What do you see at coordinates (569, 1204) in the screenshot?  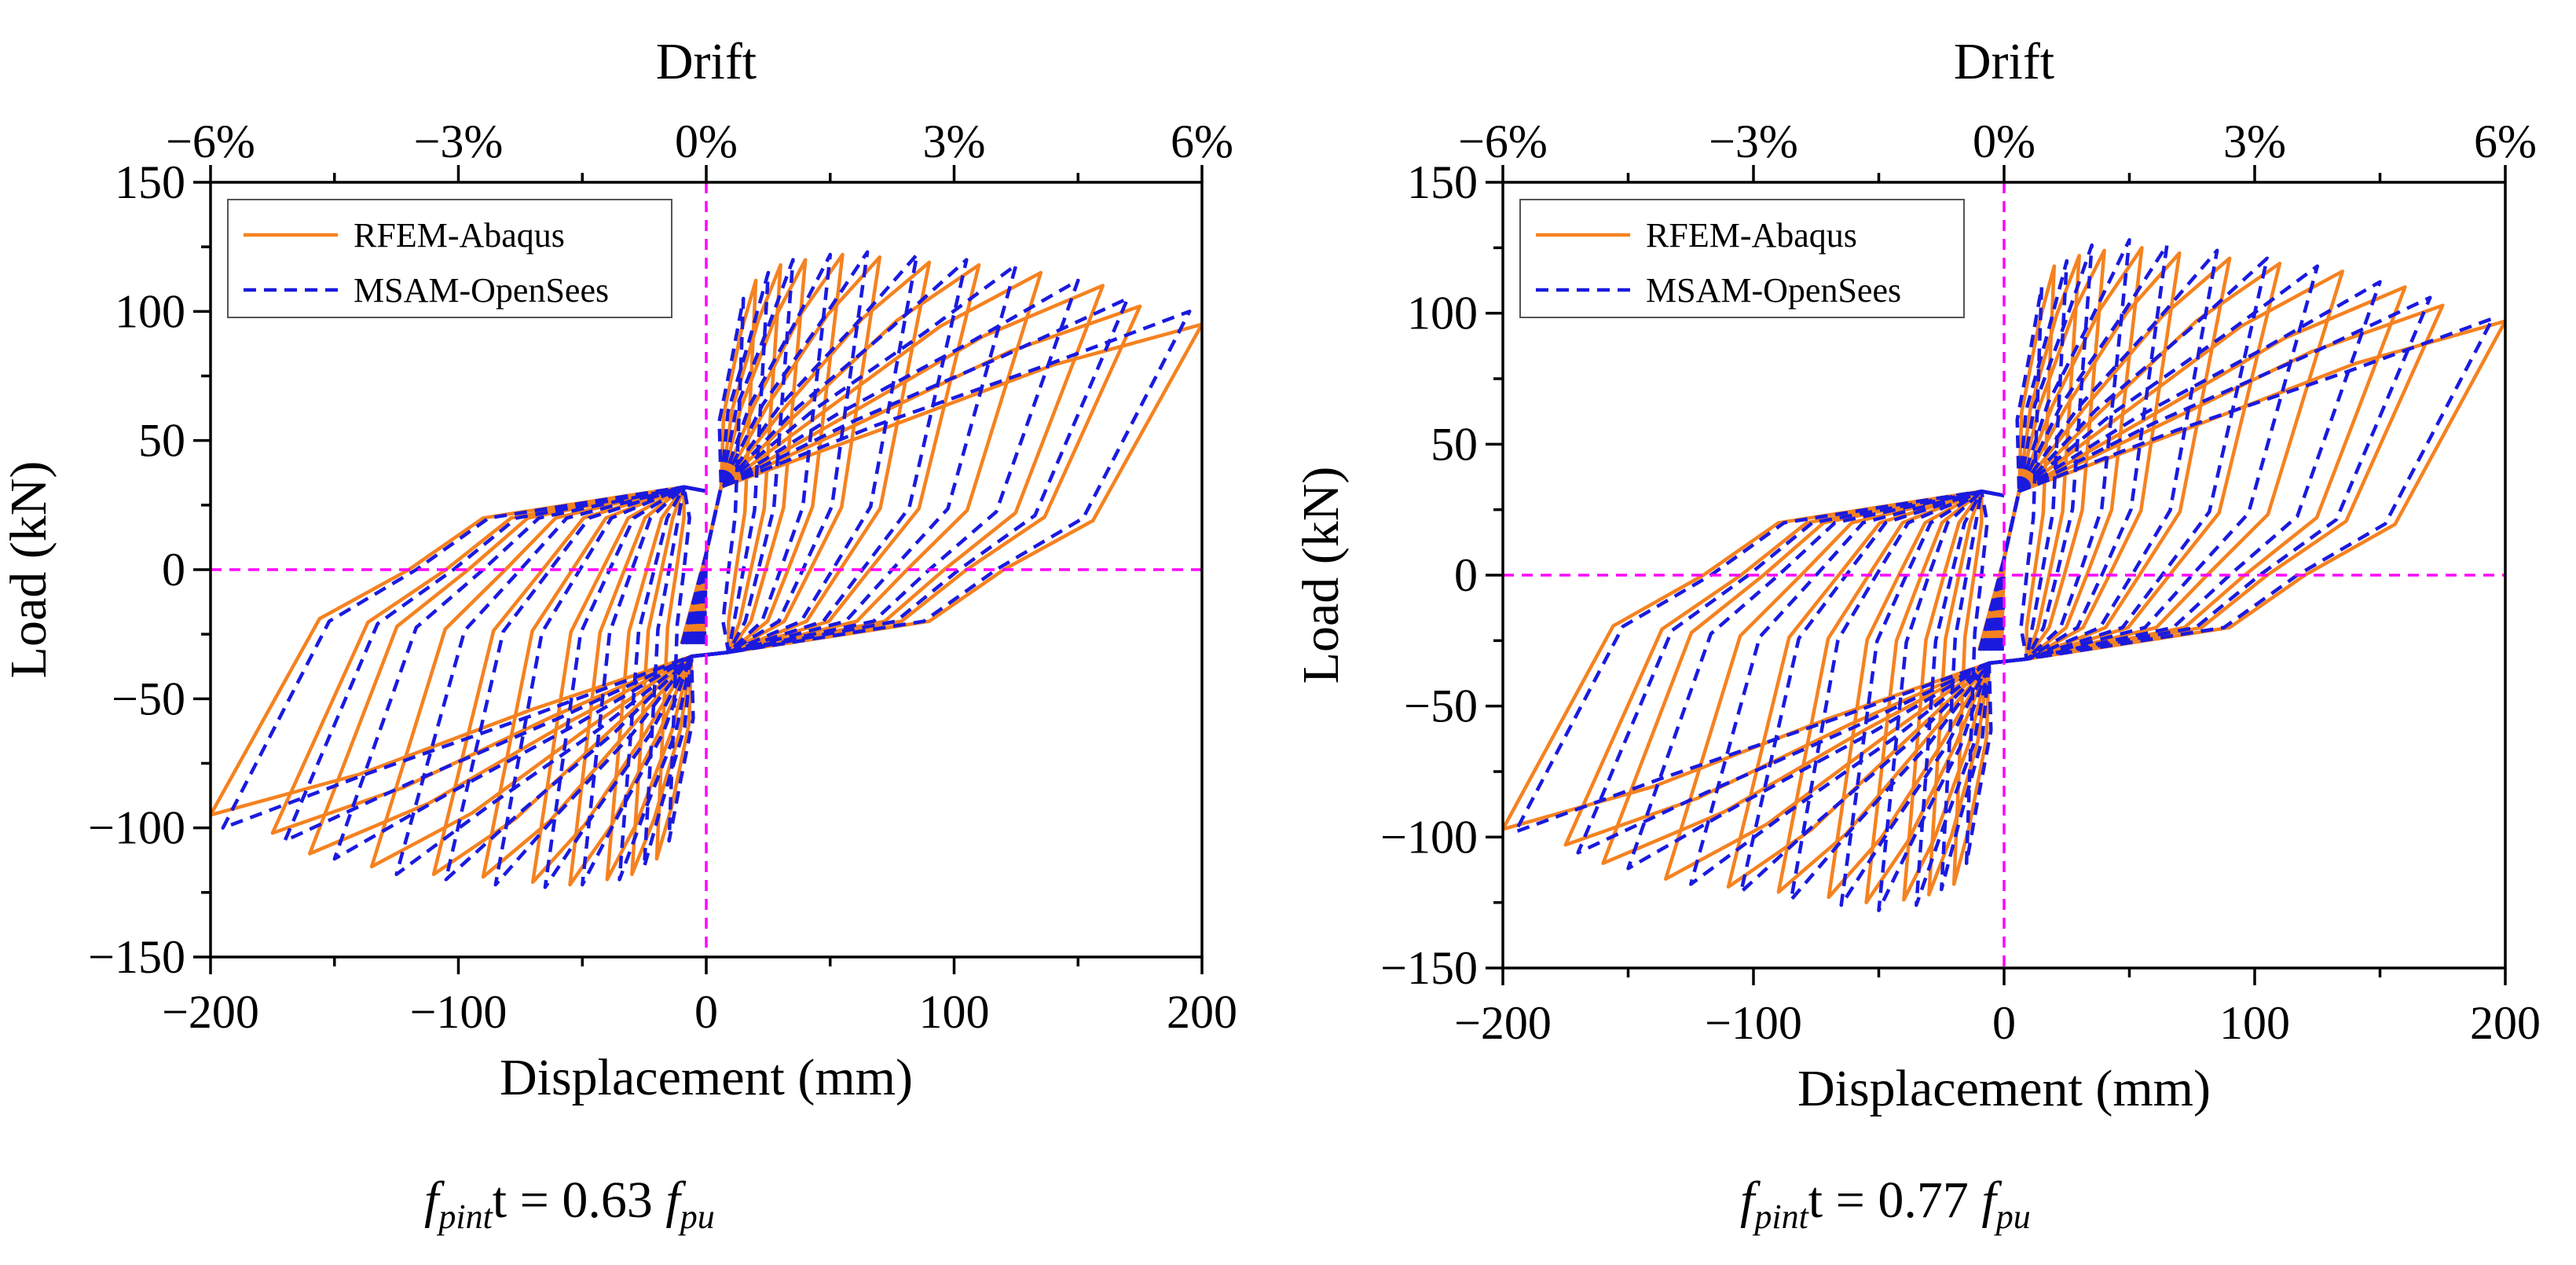 I see `caption-left: fpintt = 0.63 fpu` at bounding box center [569, 1204].